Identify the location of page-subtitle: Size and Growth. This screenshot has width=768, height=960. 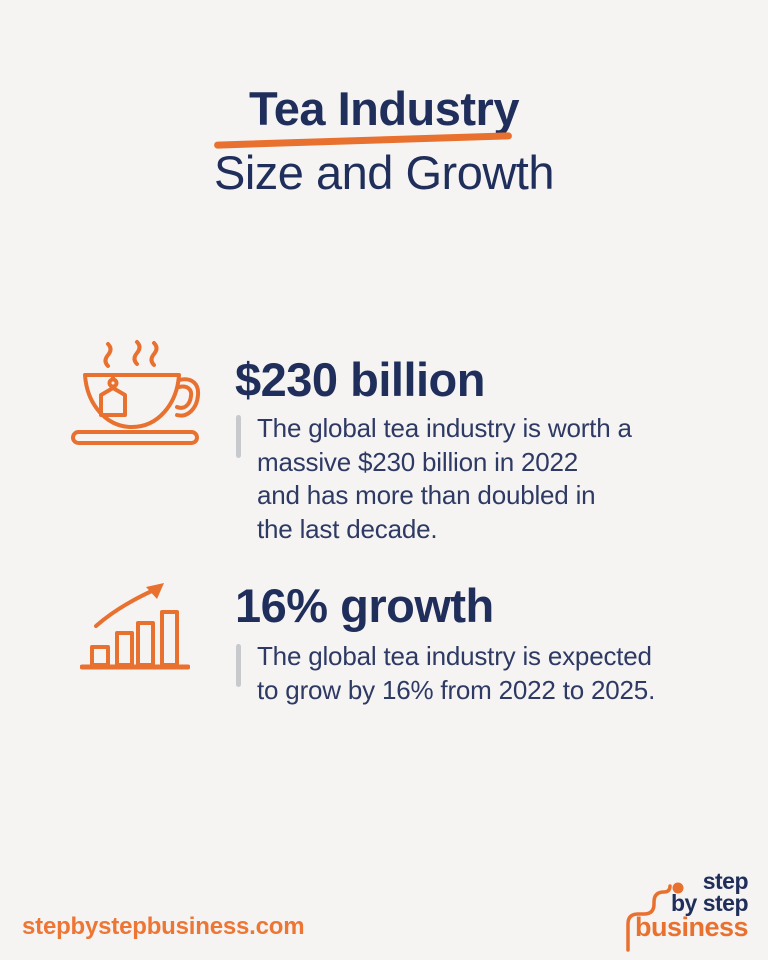
(384, 172).